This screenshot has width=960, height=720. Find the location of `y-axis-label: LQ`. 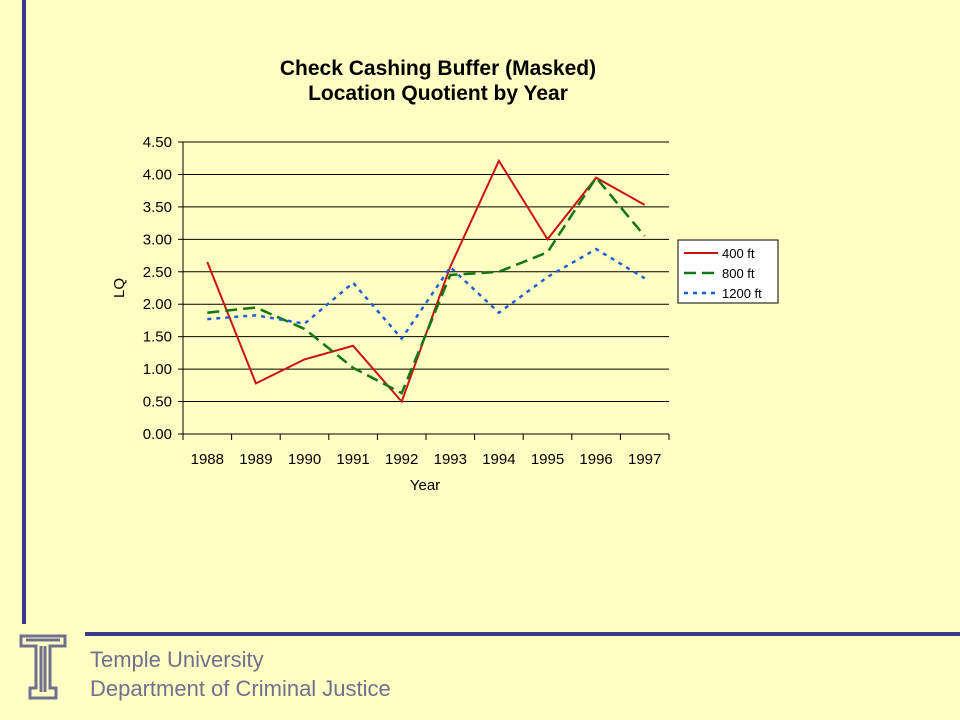

y-axis-label: LQ is located at coordinates (119, 288).